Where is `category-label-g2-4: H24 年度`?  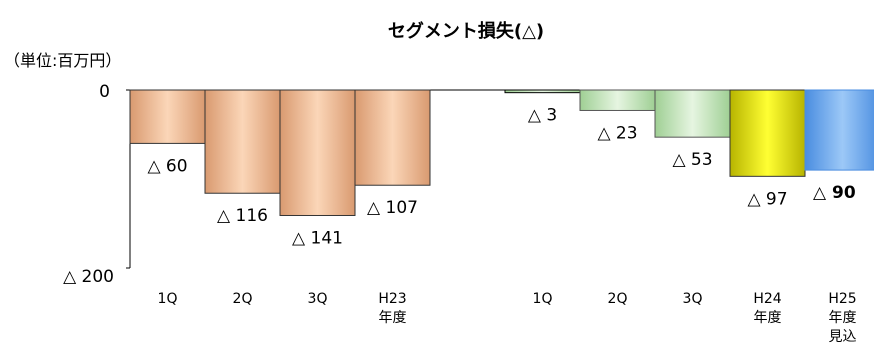
category-label-g2-4: H24 年度 is located at coordinates (767, 308).